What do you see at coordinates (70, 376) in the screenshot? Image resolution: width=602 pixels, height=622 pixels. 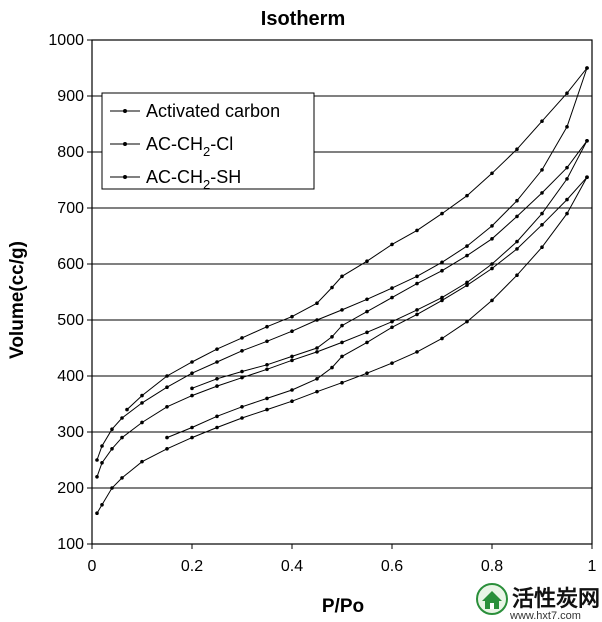 I see `y-tick-label: 400` at bounding box center [70, 376].